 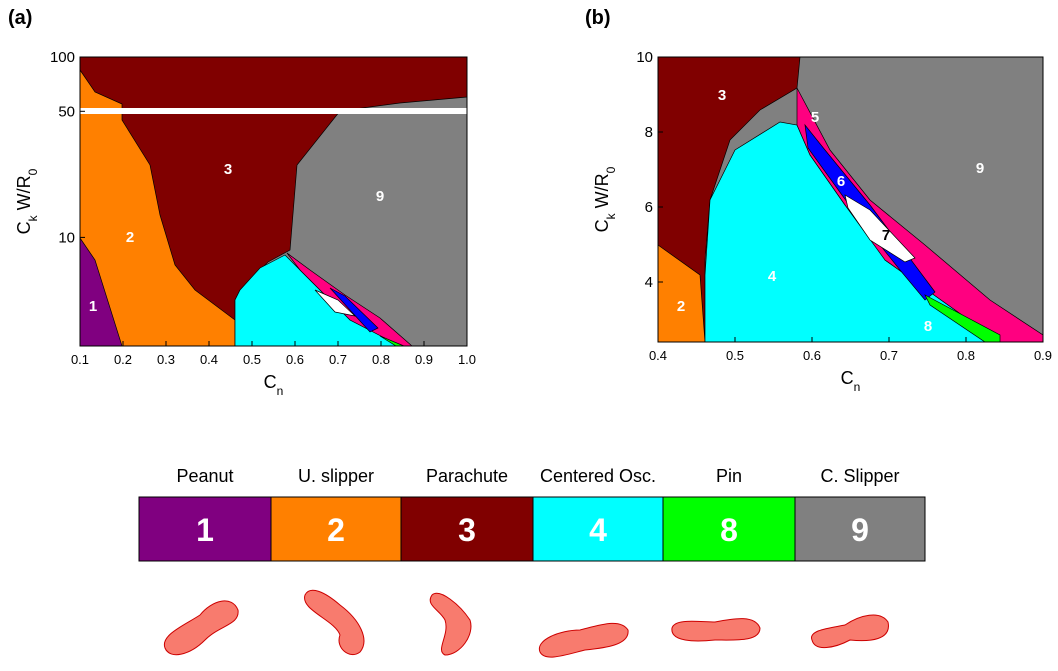 I want to click on x-tick-label: 0.2, so click(x=123, y=359).